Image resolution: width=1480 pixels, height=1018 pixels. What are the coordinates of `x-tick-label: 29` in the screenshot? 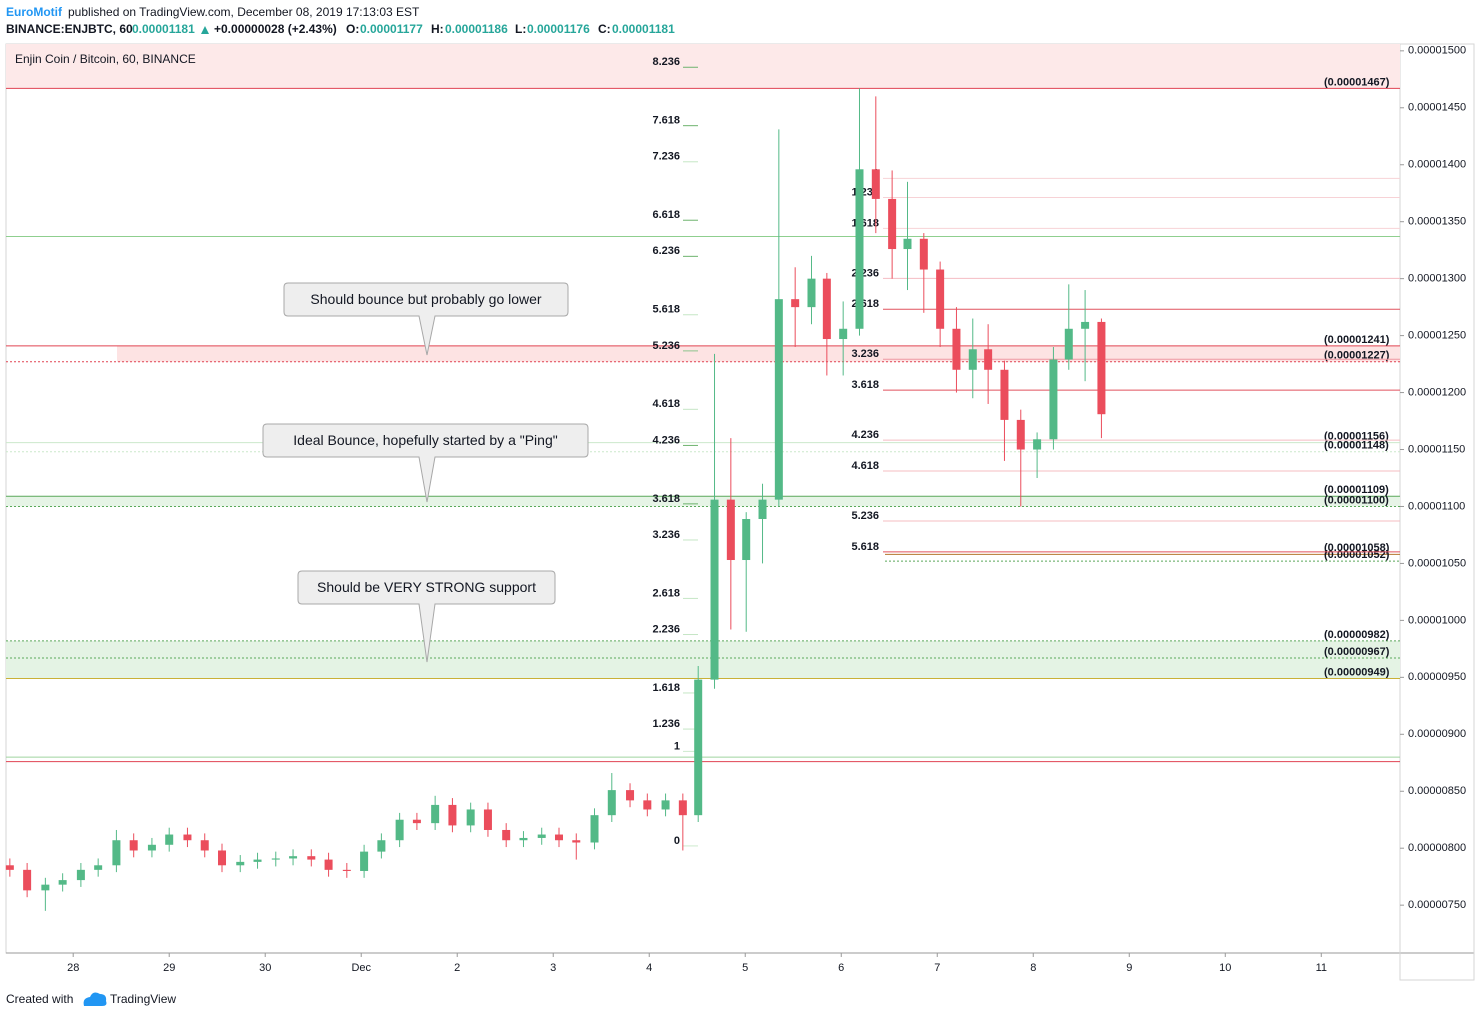 It's located at (169, 968).